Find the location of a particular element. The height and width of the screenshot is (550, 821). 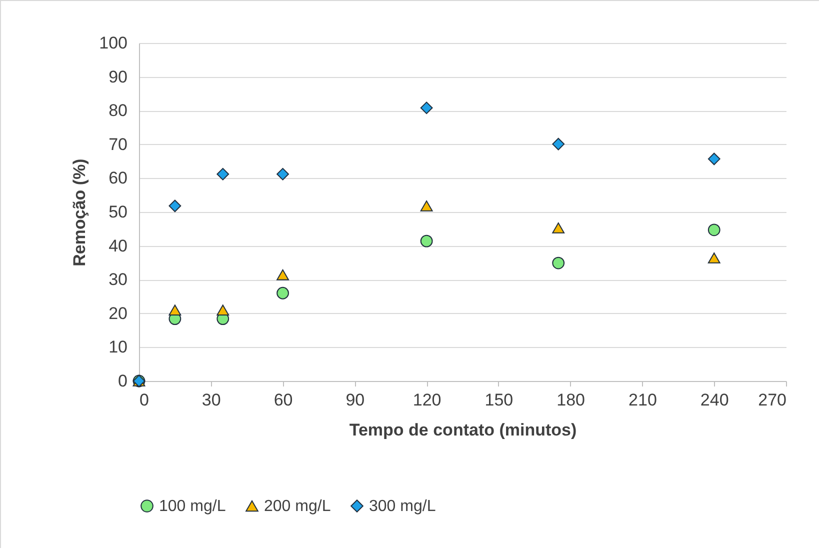

x-tick-label: 60 is located at coordinates (283, 400).